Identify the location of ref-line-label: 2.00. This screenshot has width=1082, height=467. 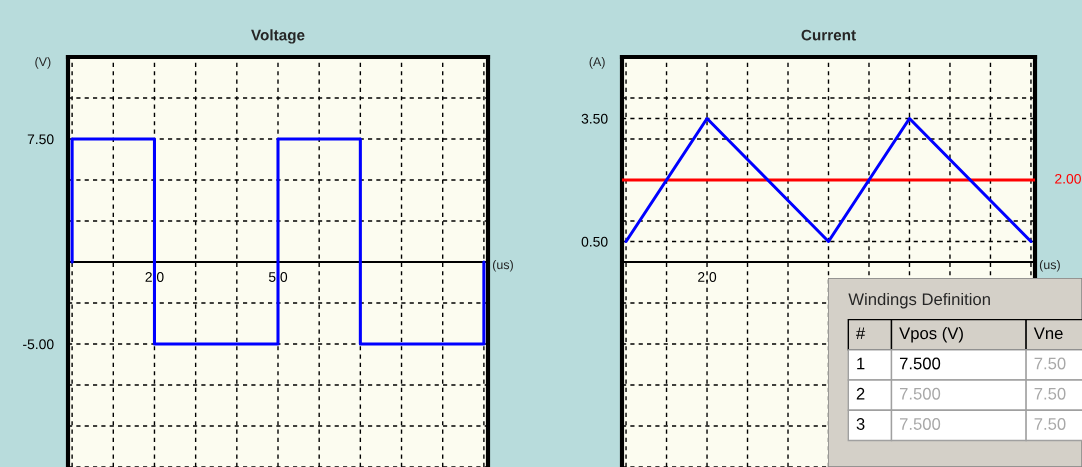
(1068, 178).